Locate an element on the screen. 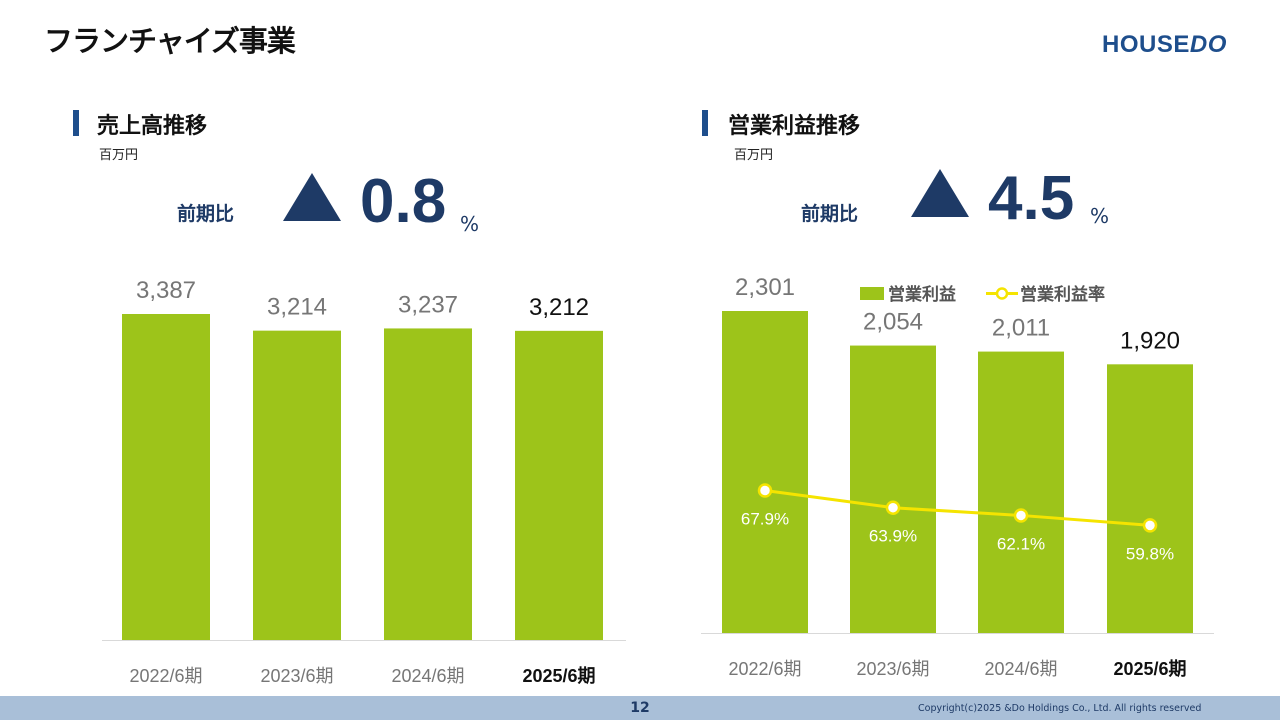 The image size is (1280, 720). legend-bar-swatch is located at coordinates (872, 293).